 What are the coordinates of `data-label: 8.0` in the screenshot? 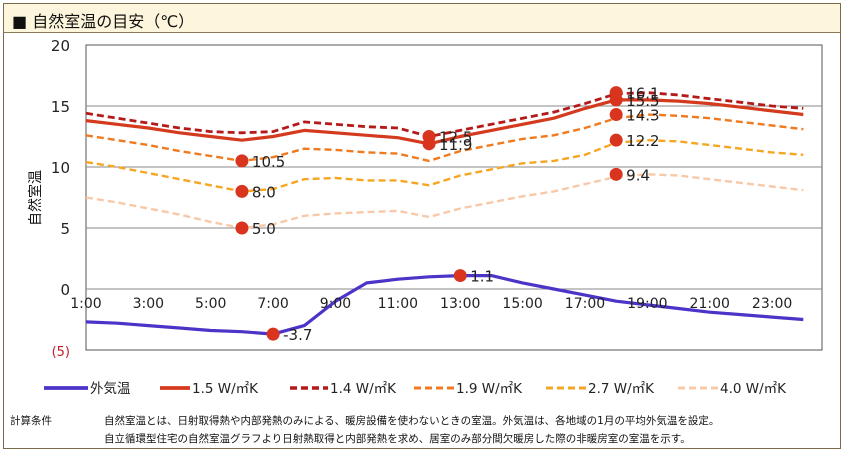 It's located at (264, 192).